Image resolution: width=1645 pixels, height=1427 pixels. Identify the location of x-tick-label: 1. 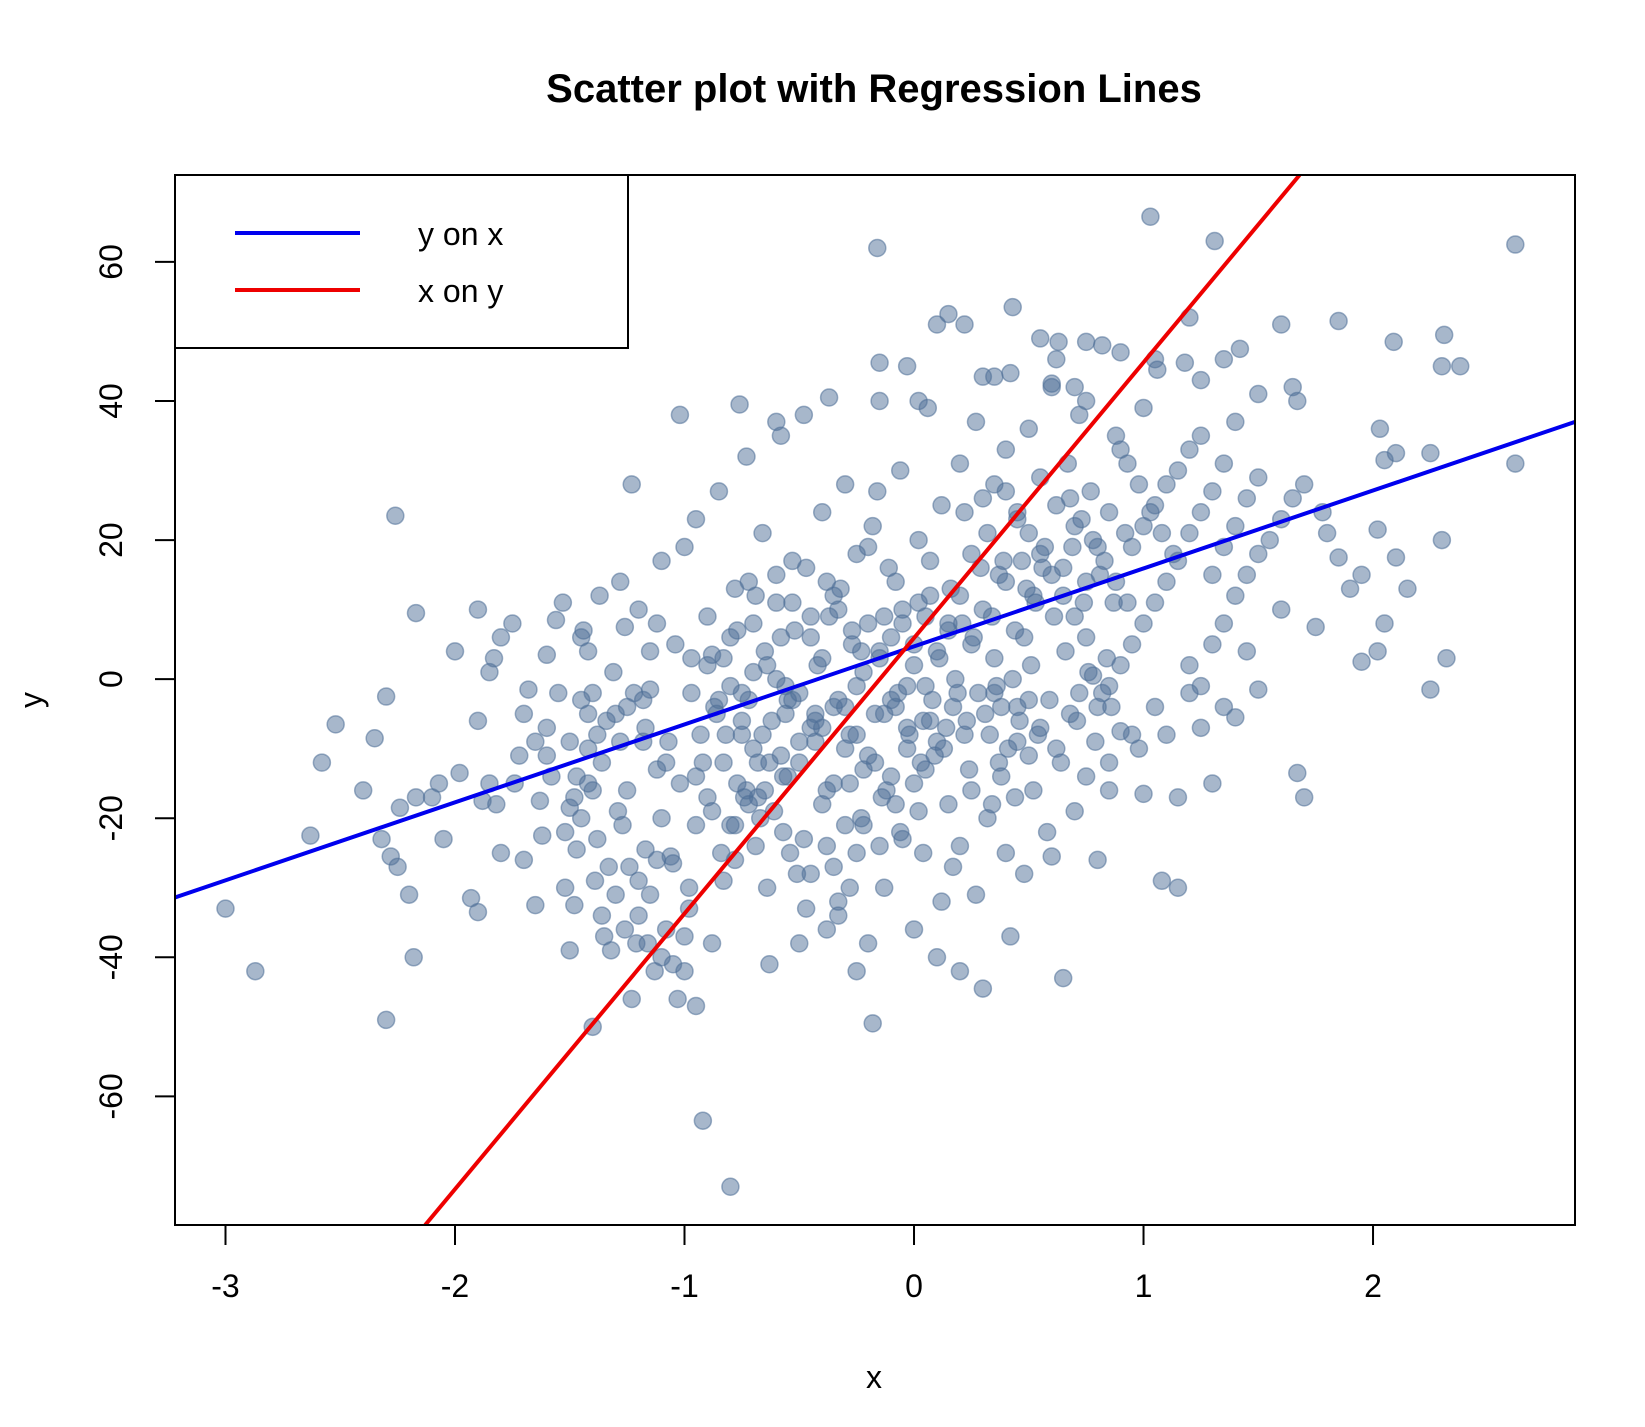
(1144, 1286).